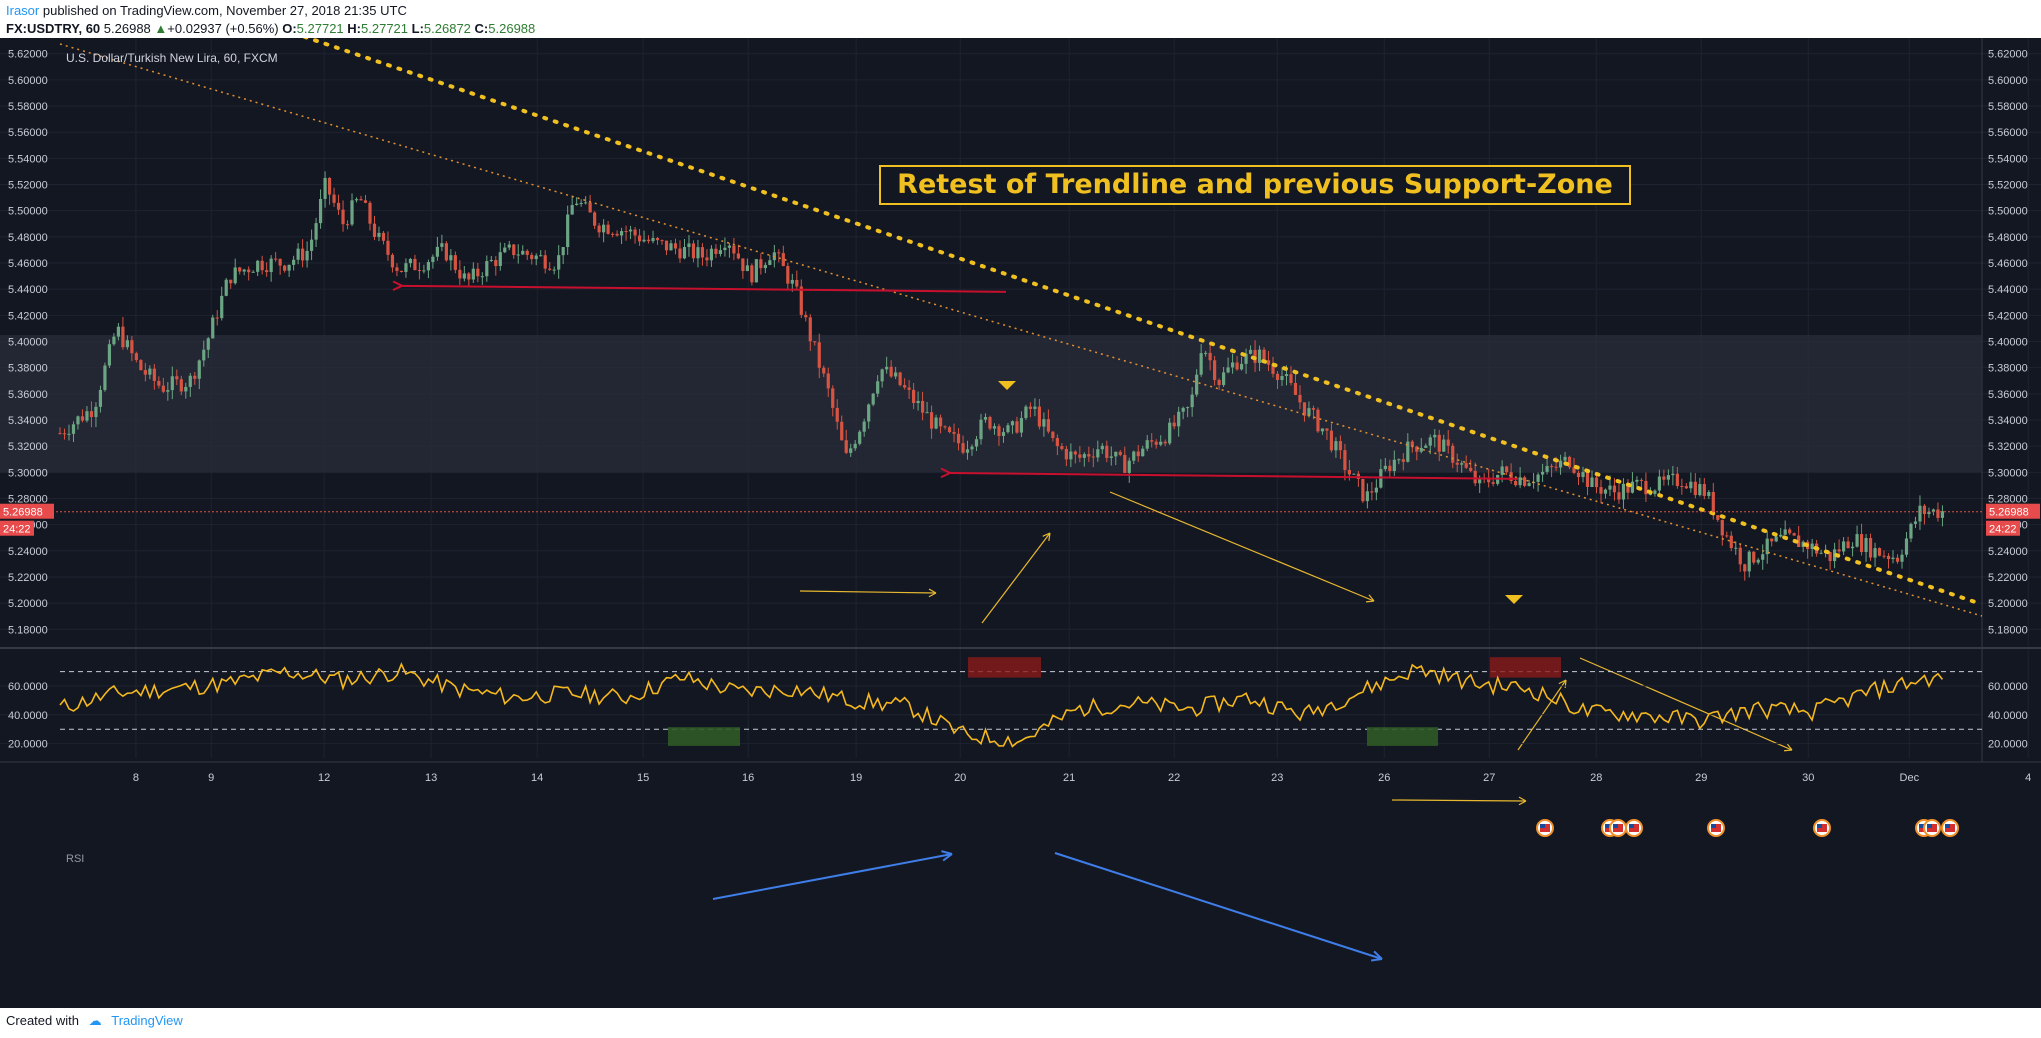 This screenshot has height=1038, width=2041. Describe the element at coordinates (28, 716) in the screenshot. I see `rsi-tick-left: 40.0000` at that location.